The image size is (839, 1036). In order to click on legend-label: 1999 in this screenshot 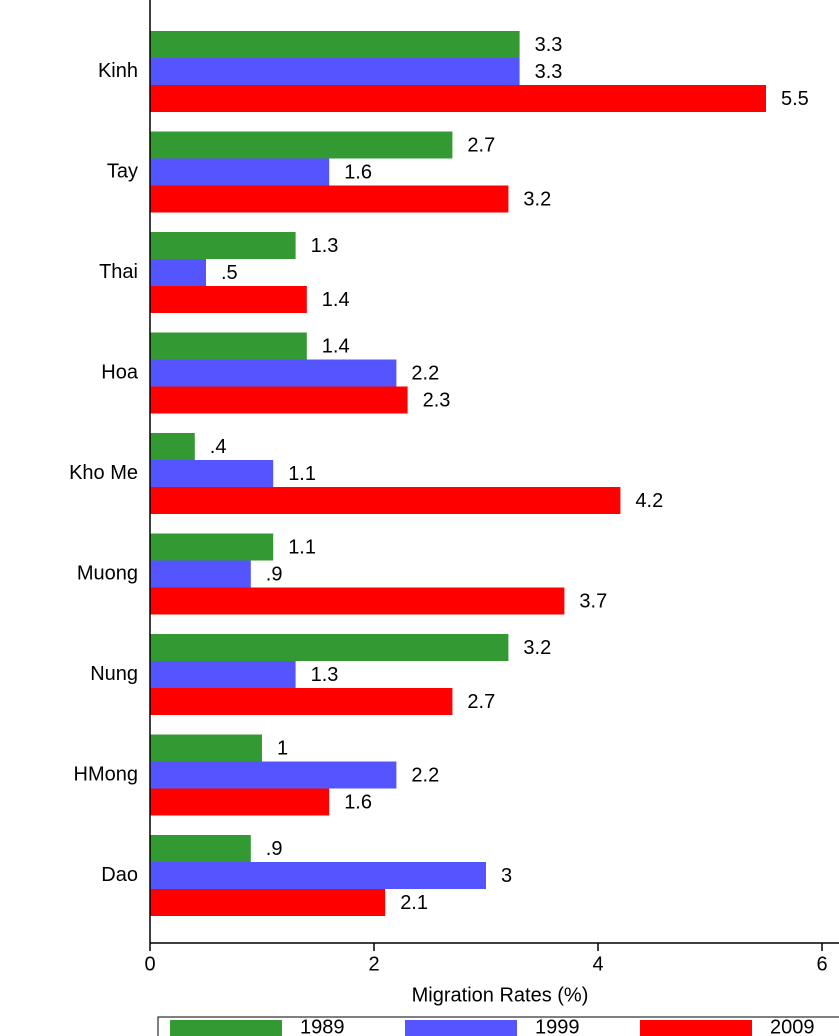, I will do `click(557, 1026)`.